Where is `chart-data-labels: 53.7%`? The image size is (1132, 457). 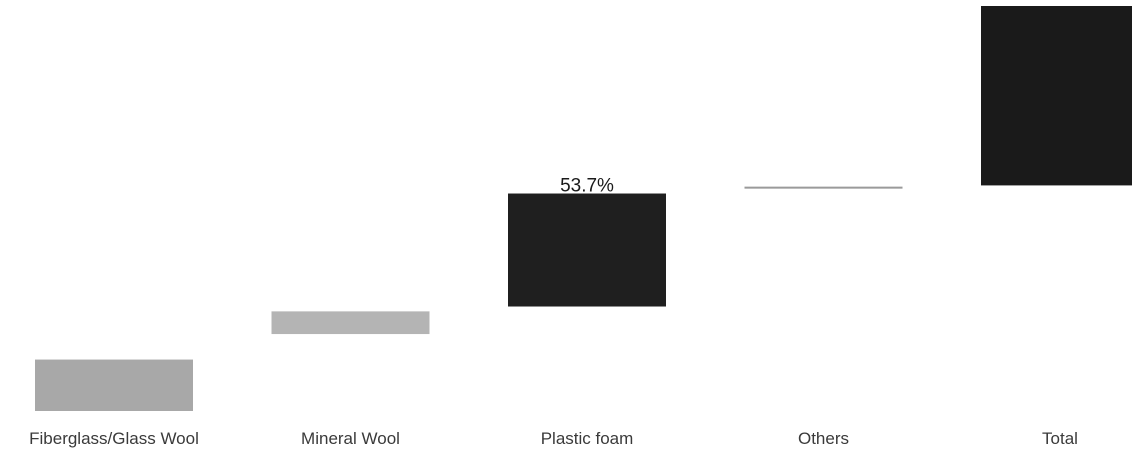
chart-data-labels: 53.7% is located at coordinates (587, 186).